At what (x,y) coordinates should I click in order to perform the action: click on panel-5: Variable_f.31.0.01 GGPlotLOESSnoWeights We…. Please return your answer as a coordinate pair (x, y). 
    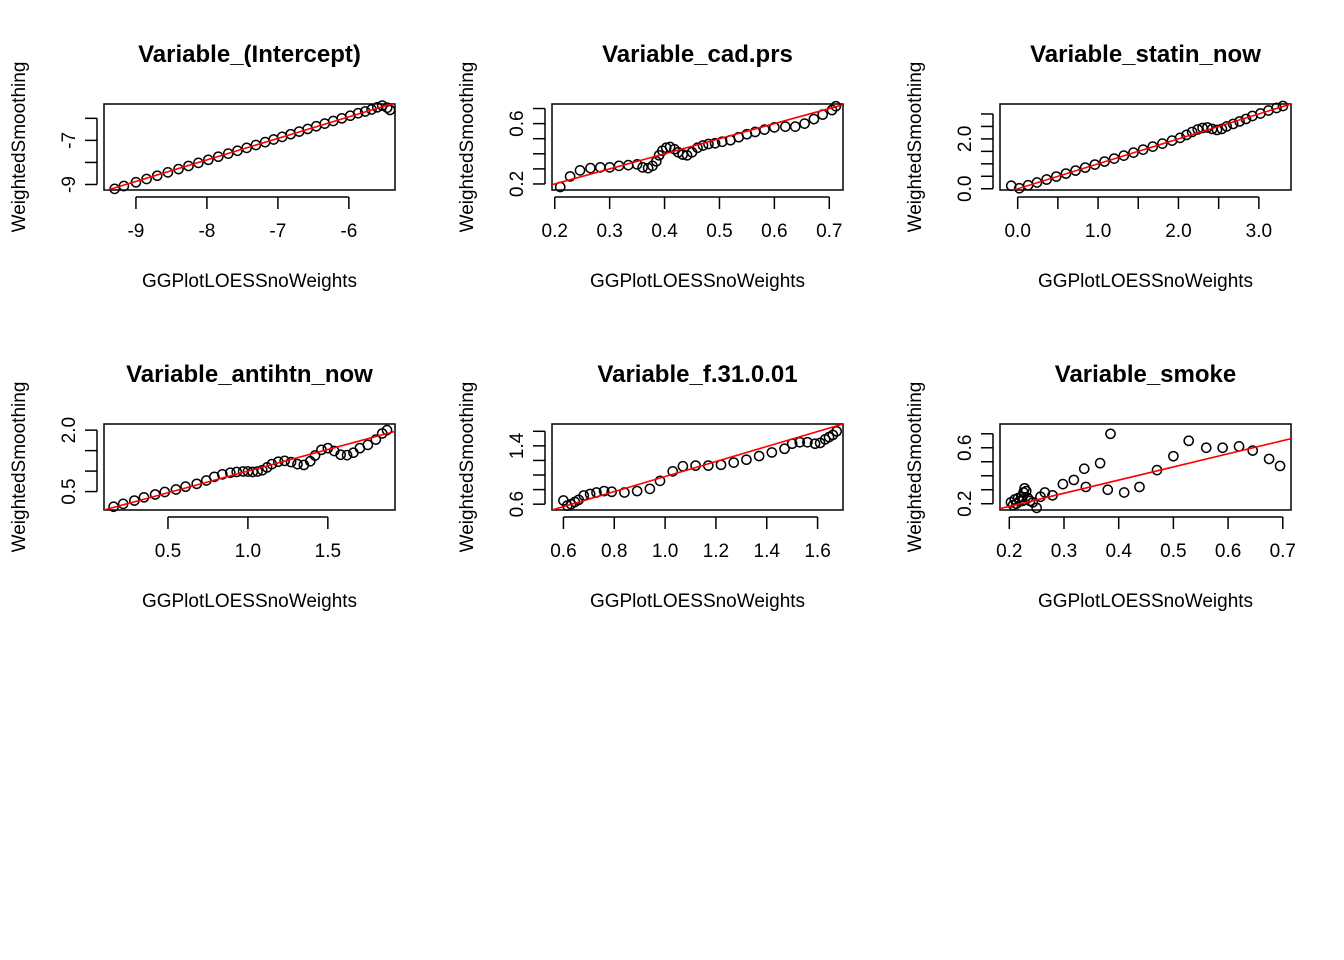
    Looking at the image, I should click on (650, 486).